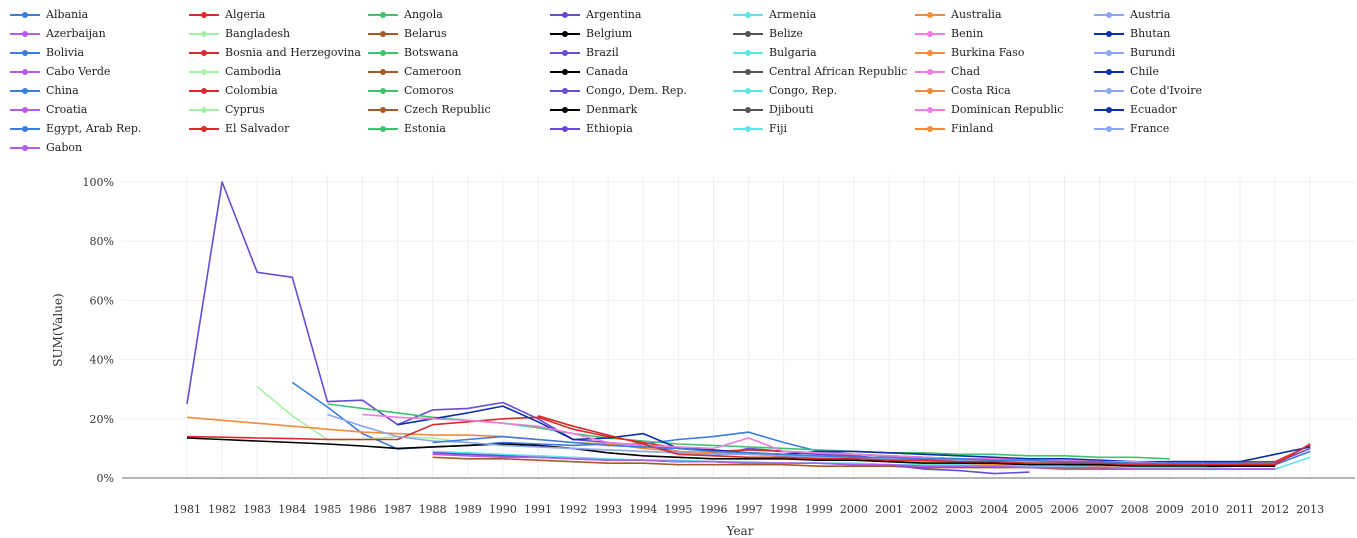  What do you see at coordinates (105, 478) in the screenshot?
I see `y-tick-label: 0%` at bounding box center [105, 478].